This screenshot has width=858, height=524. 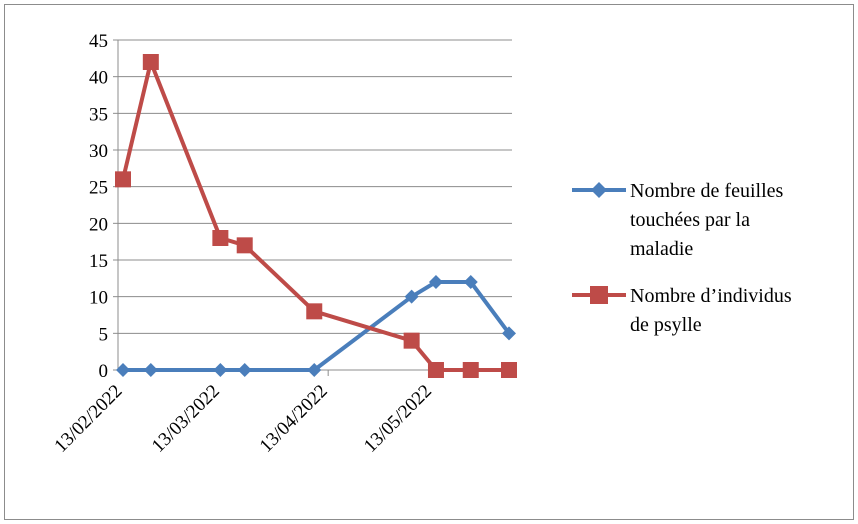 What do you see at coordinates (98, 188) in the screenshot?
I see `y-tick-label: 25` at bounding box center [98, 188].